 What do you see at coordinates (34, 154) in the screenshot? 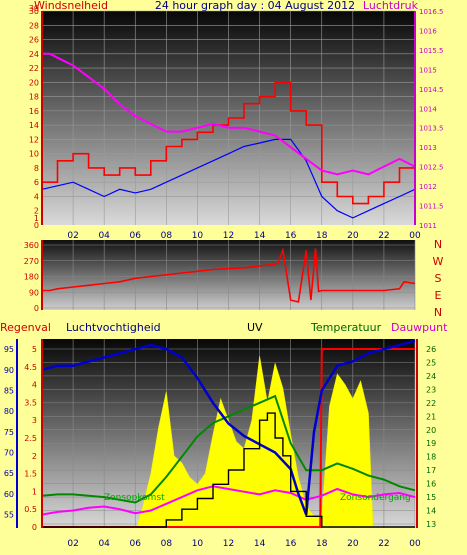
I see `wind-tick-label: 10` at bounding box center [34, 154].